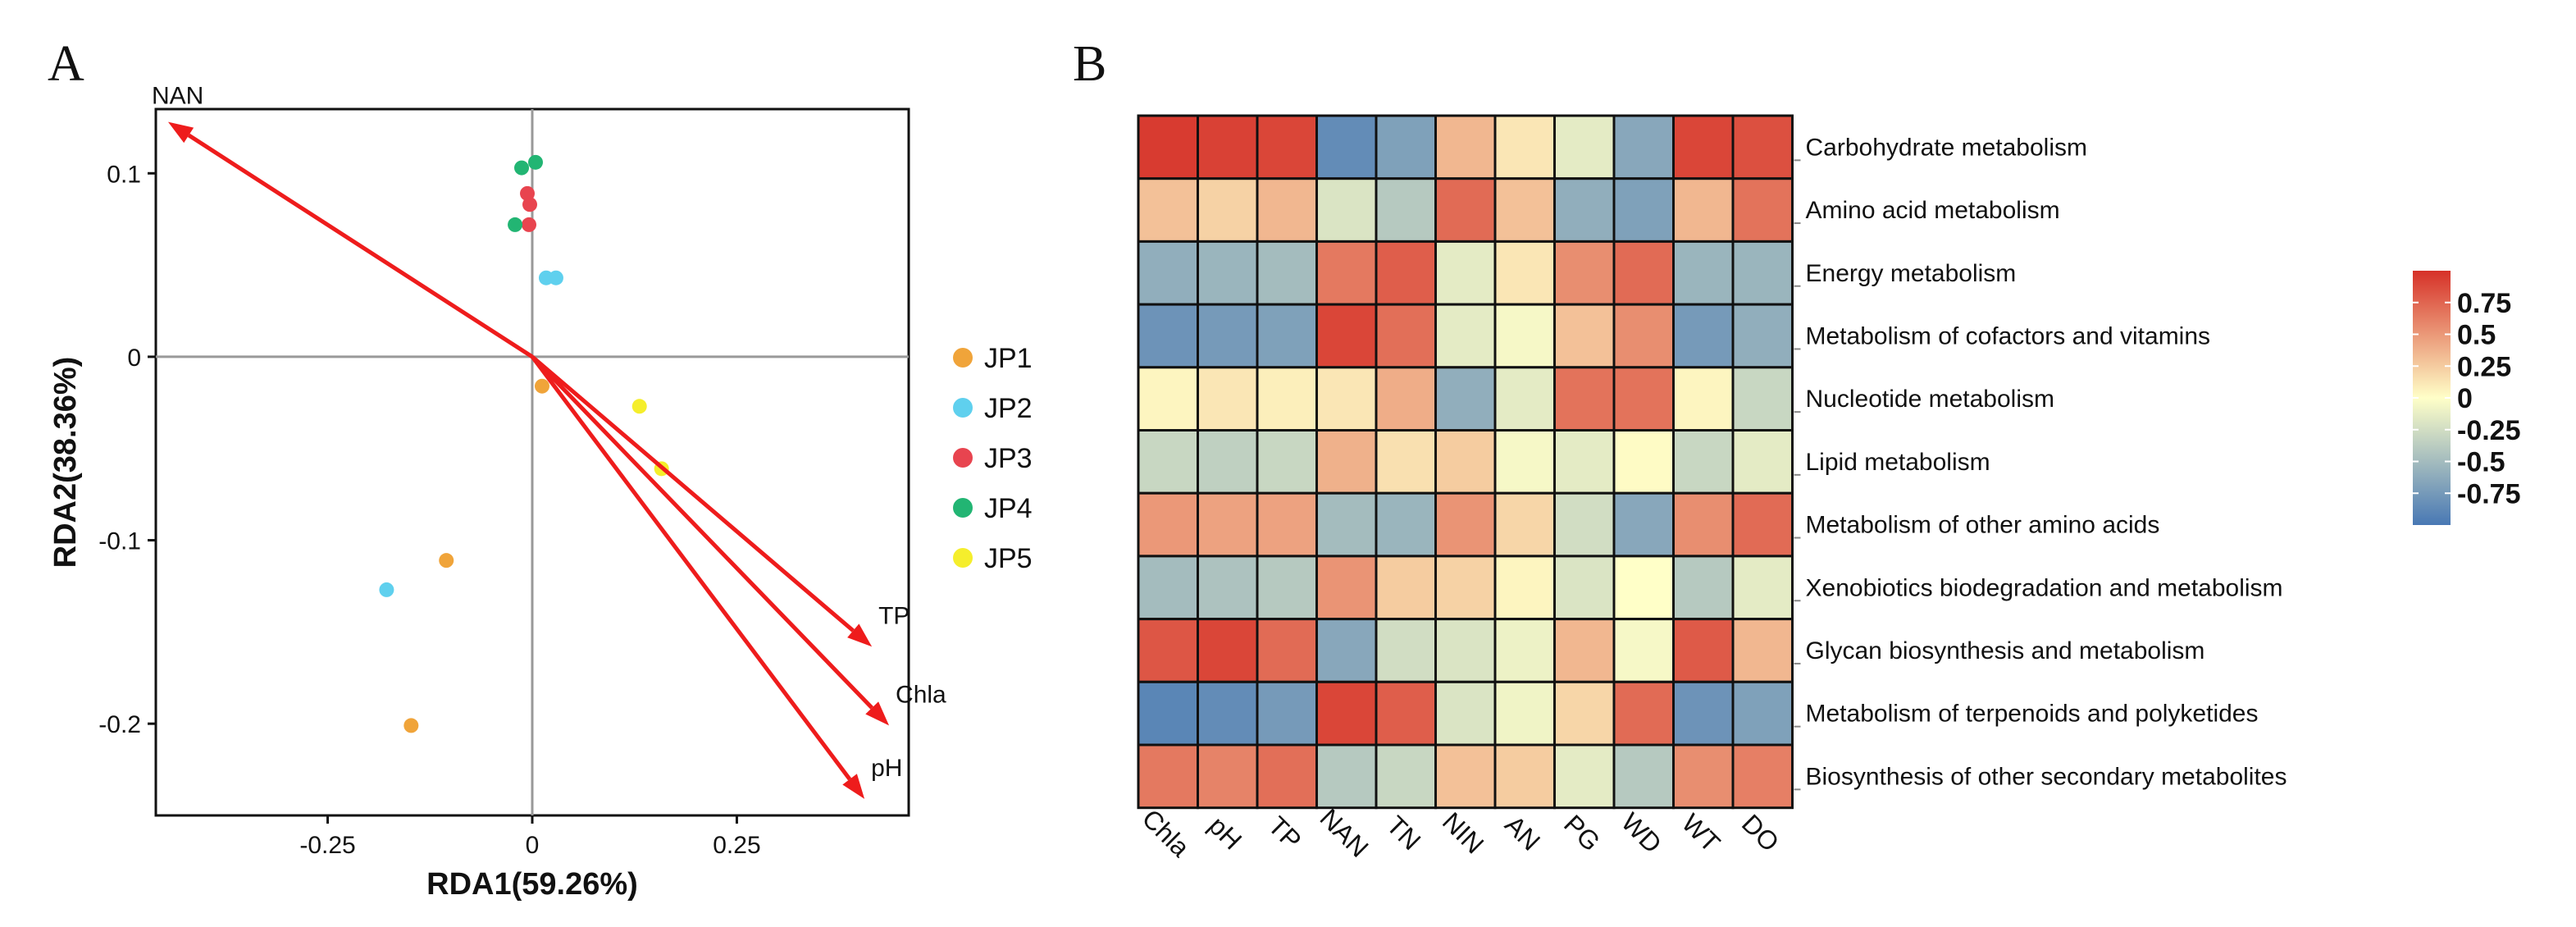 This screenshot has height=927, width=2576. I want to click on x-tick-label: 0, so click(533, 845).